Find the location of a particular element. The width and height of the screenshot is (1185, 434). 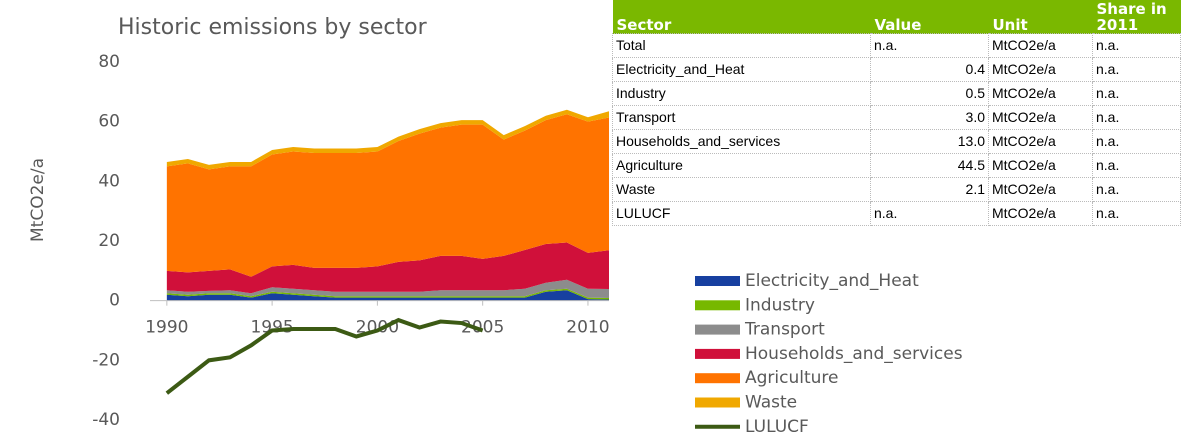

table-cell: 0.5 is located at coordinates (929, 93).